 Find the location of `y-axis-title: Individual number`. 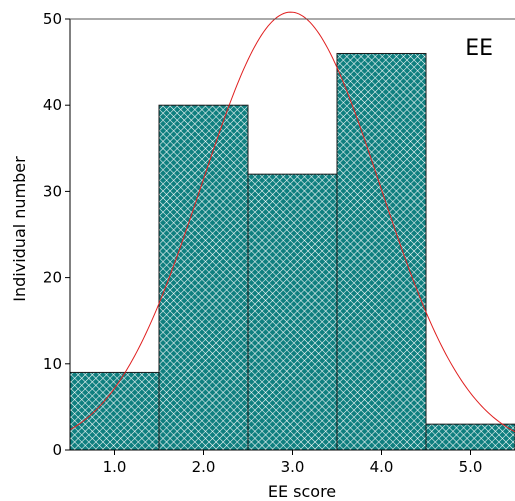

y-axis-title: Individual number is located at coordinates (19, 229).